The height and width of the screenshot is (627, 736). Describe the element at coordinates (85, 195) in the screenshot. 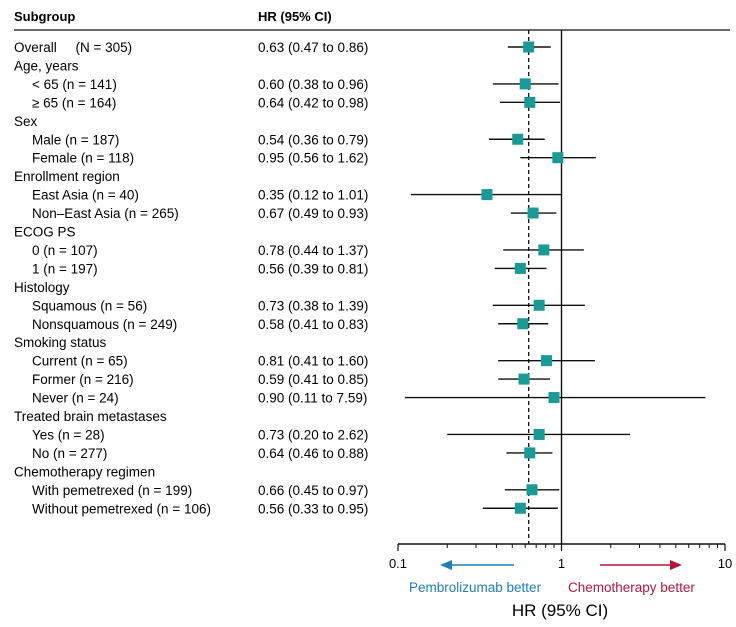

I see `subgroup-label: East Asia (n = 40)` at that location.